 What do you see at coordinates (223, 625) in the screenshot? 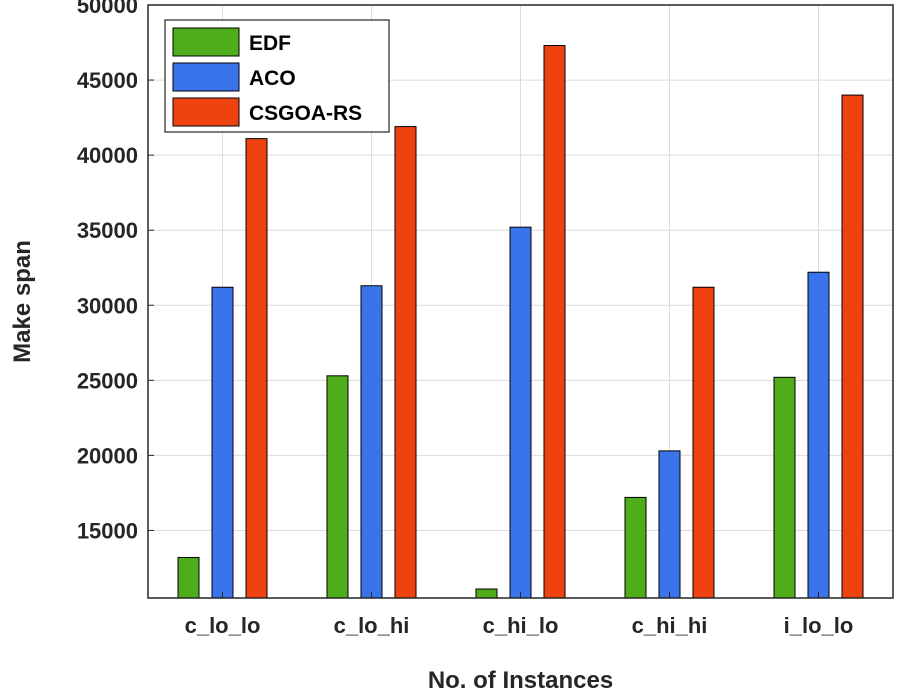
I see `x-tick-label: c_lo_lo` at bounding box center [223, 625].